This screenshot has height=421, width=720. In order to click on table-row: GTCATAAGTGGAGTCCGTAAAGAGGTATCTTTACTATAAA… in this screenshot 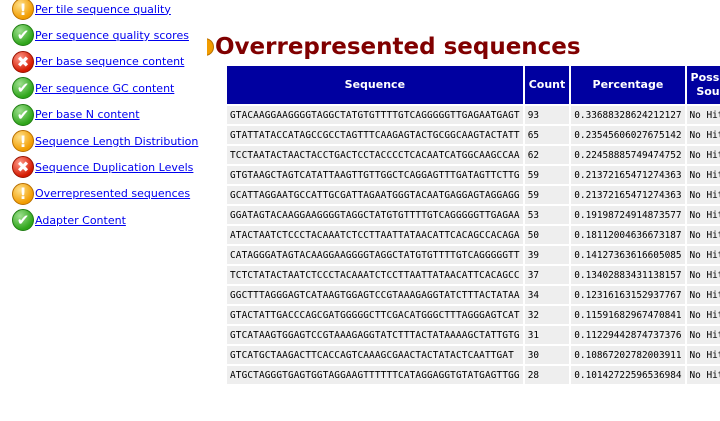, I will do `click(473, 335)`.